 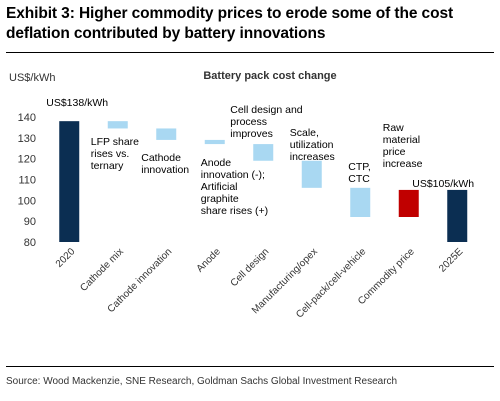 What do you see at coordinates (27, 160) in the screenshot?
I see `y-tick-label: 120` at bounding box center [27, 160].